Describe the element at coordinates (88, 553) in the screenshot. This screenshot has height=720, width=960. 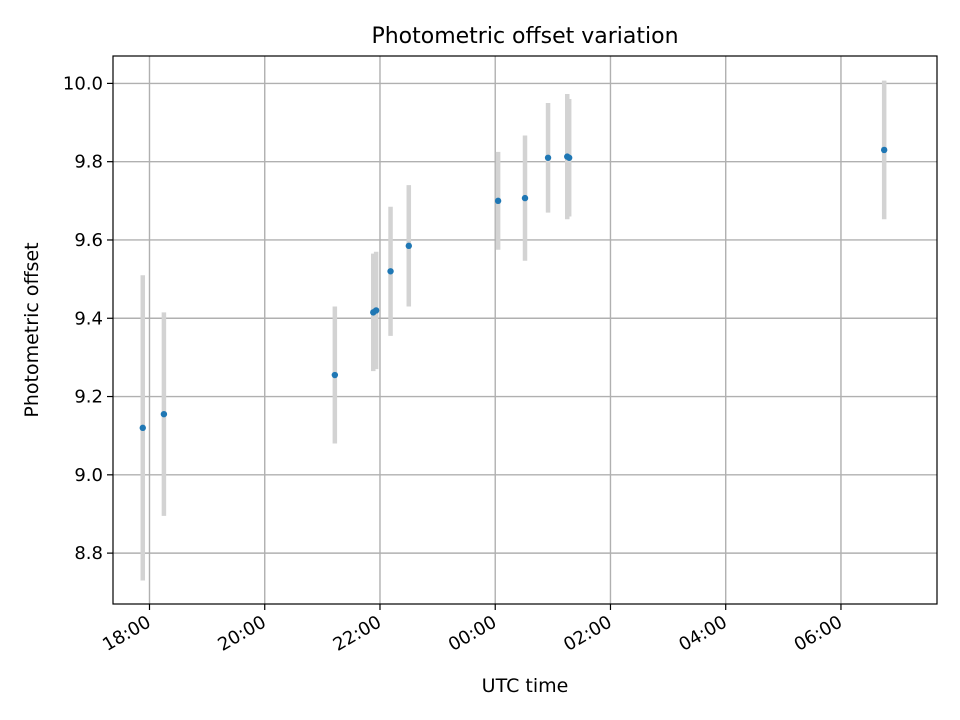
I see `y-tick-label: 8.8` at that location.